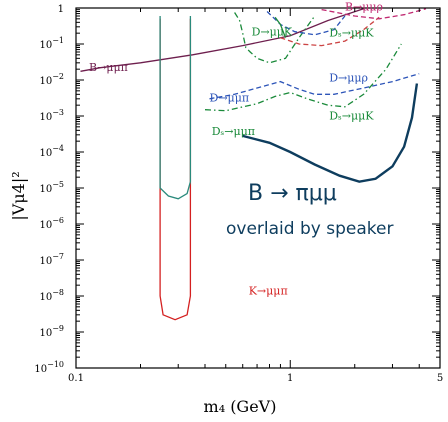  What do you see at coordinates (233, 131) in the screenshot?
I see `curve-label-3: Dₛ→μμπ` at bounding box center [233, 131].